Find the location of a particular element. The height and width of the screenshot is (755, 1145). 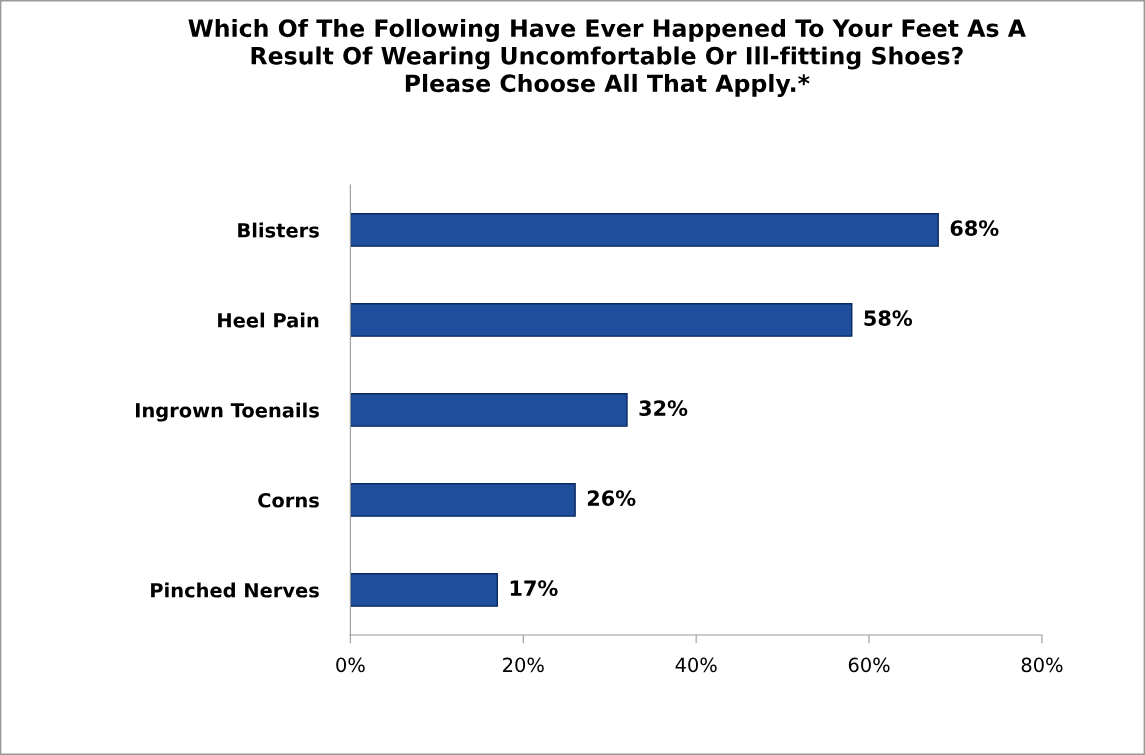

data-label: 68% is located at coordinates (974, 228).